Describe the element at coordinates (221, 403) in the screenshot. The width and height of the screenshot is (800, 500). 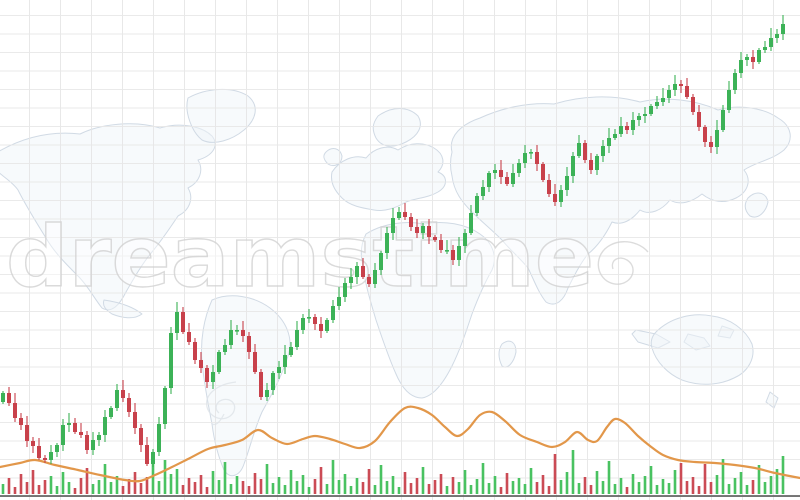
I see `watermark-flourish-icon` at that location.